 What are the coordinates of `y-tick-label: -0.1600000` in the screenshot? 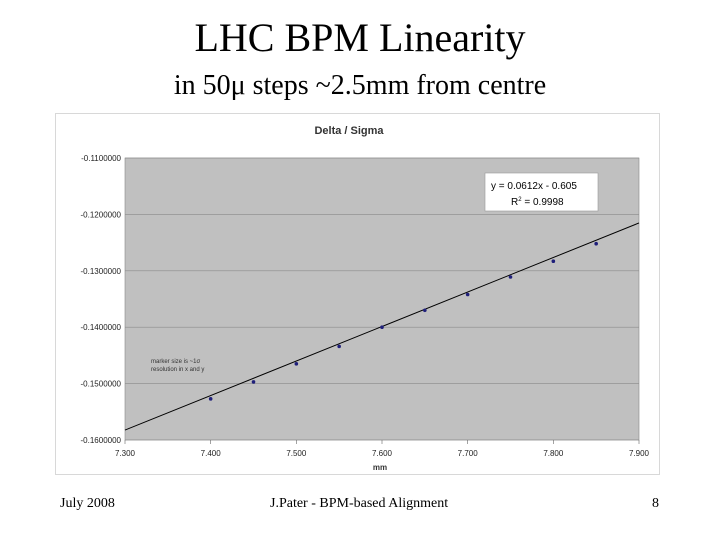 It's located at (101, 440).